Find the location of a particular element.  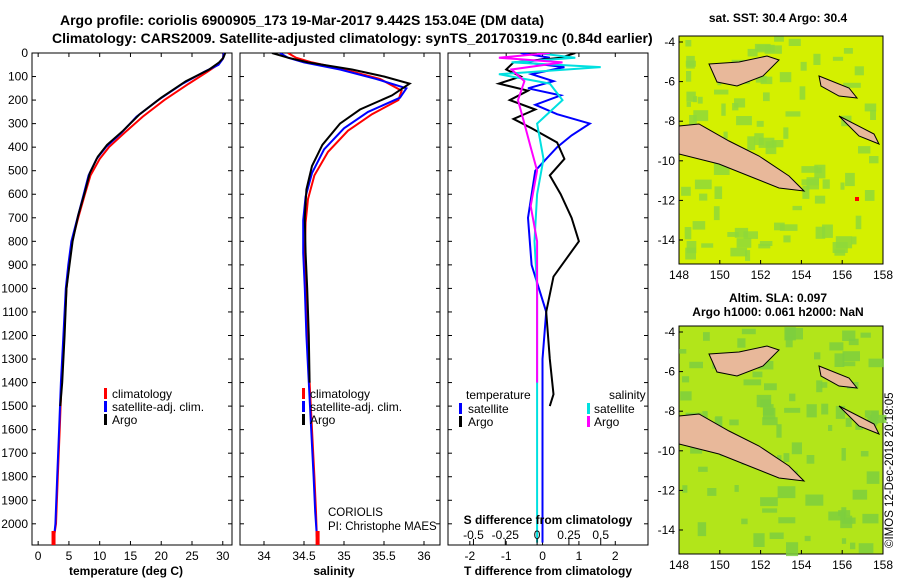

s-tick-label: -0.25 is located at coordinates (506, 535).